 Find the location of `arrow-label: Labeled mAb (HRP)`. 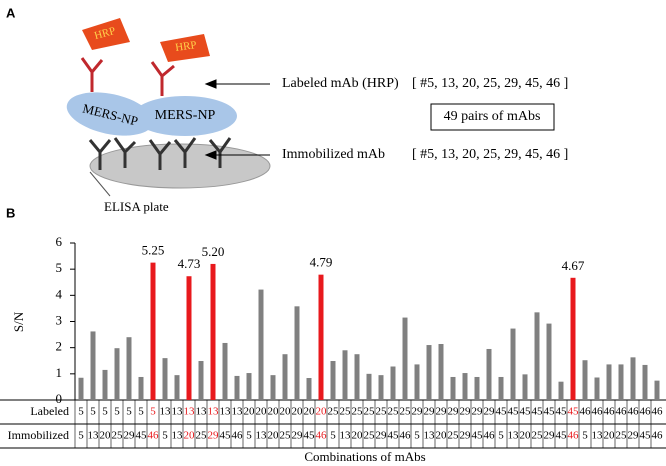

arrow-label: Labeled mAb (HRP) is located at coordinates (340, 83).